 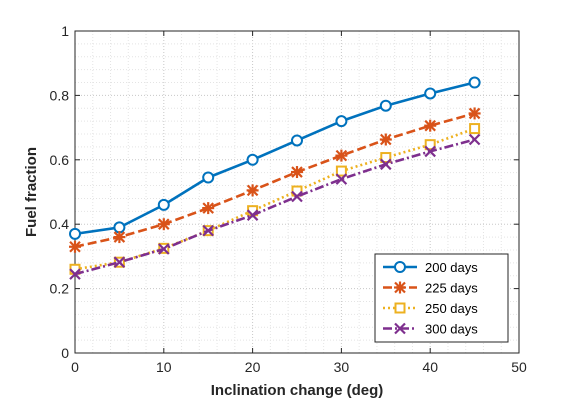 I want to click on x-tick-label: 50, so click(x=519, y=367).